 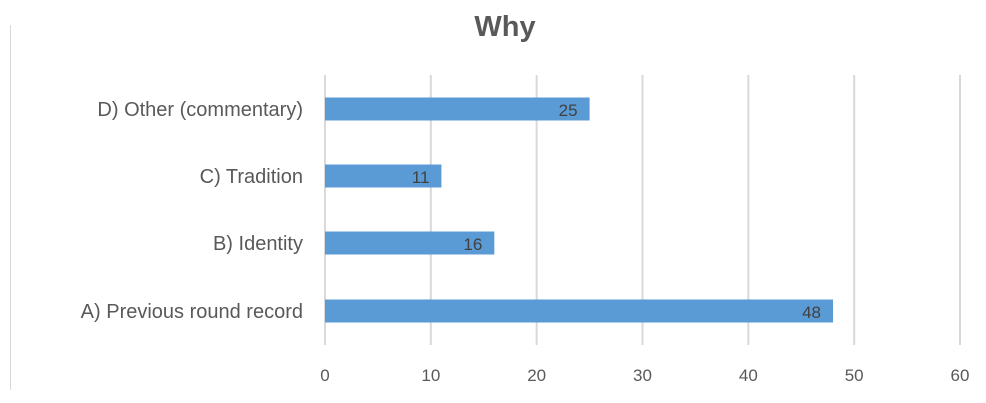 I want to click on x-tick-label-50: 50, so click(x=854, y=375).